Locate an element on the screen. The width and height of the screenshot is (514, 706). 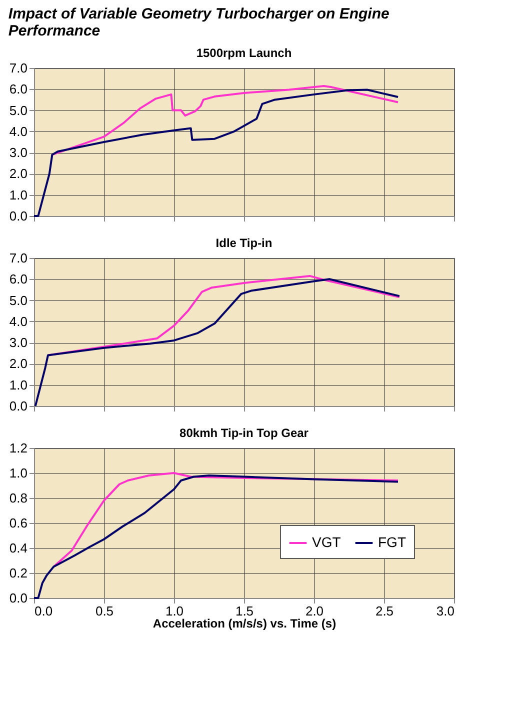
x-tick-label: 2.0 is located at coordinates (314, 611).